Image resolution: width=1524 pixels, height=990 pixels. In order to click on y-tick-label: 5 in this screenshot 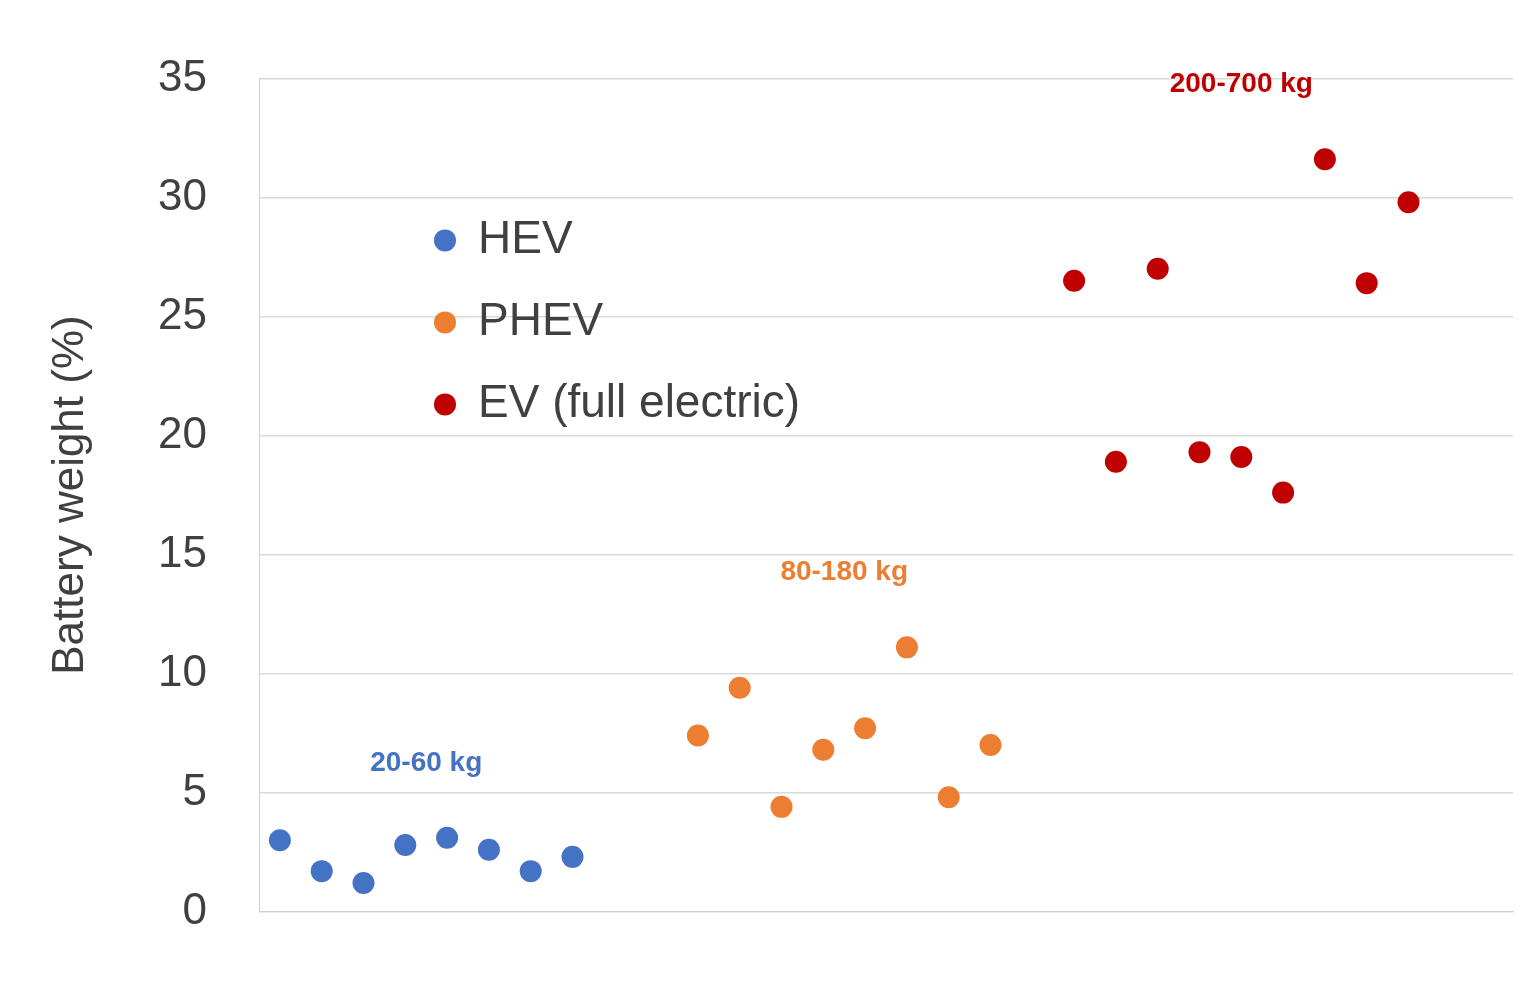, I will do `click(194, 789)`.